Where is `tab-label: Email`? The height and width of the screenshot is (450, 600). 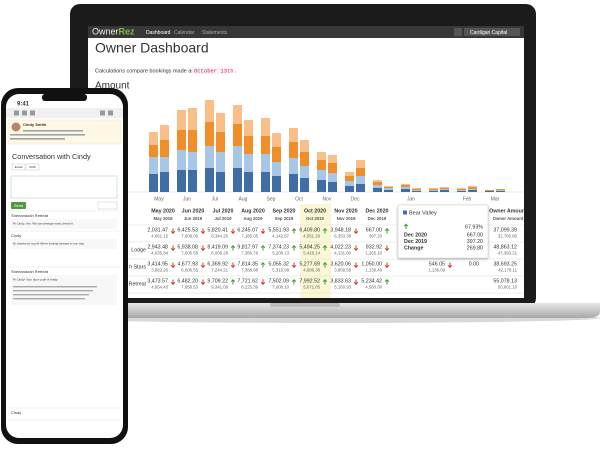 tab-label: Email is located at coordinates (19, 167).